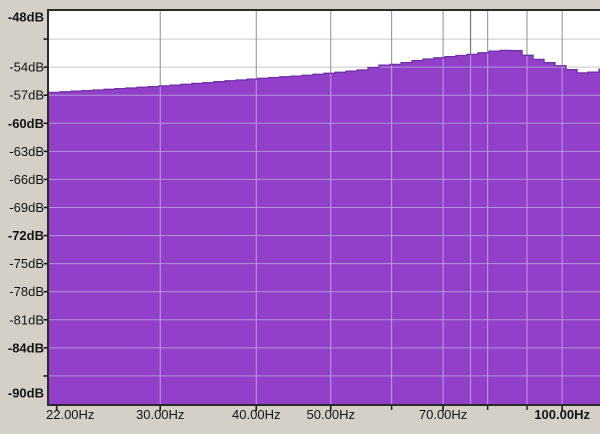  I want to click on y-axis-label: -84dB, so click(26, 347).